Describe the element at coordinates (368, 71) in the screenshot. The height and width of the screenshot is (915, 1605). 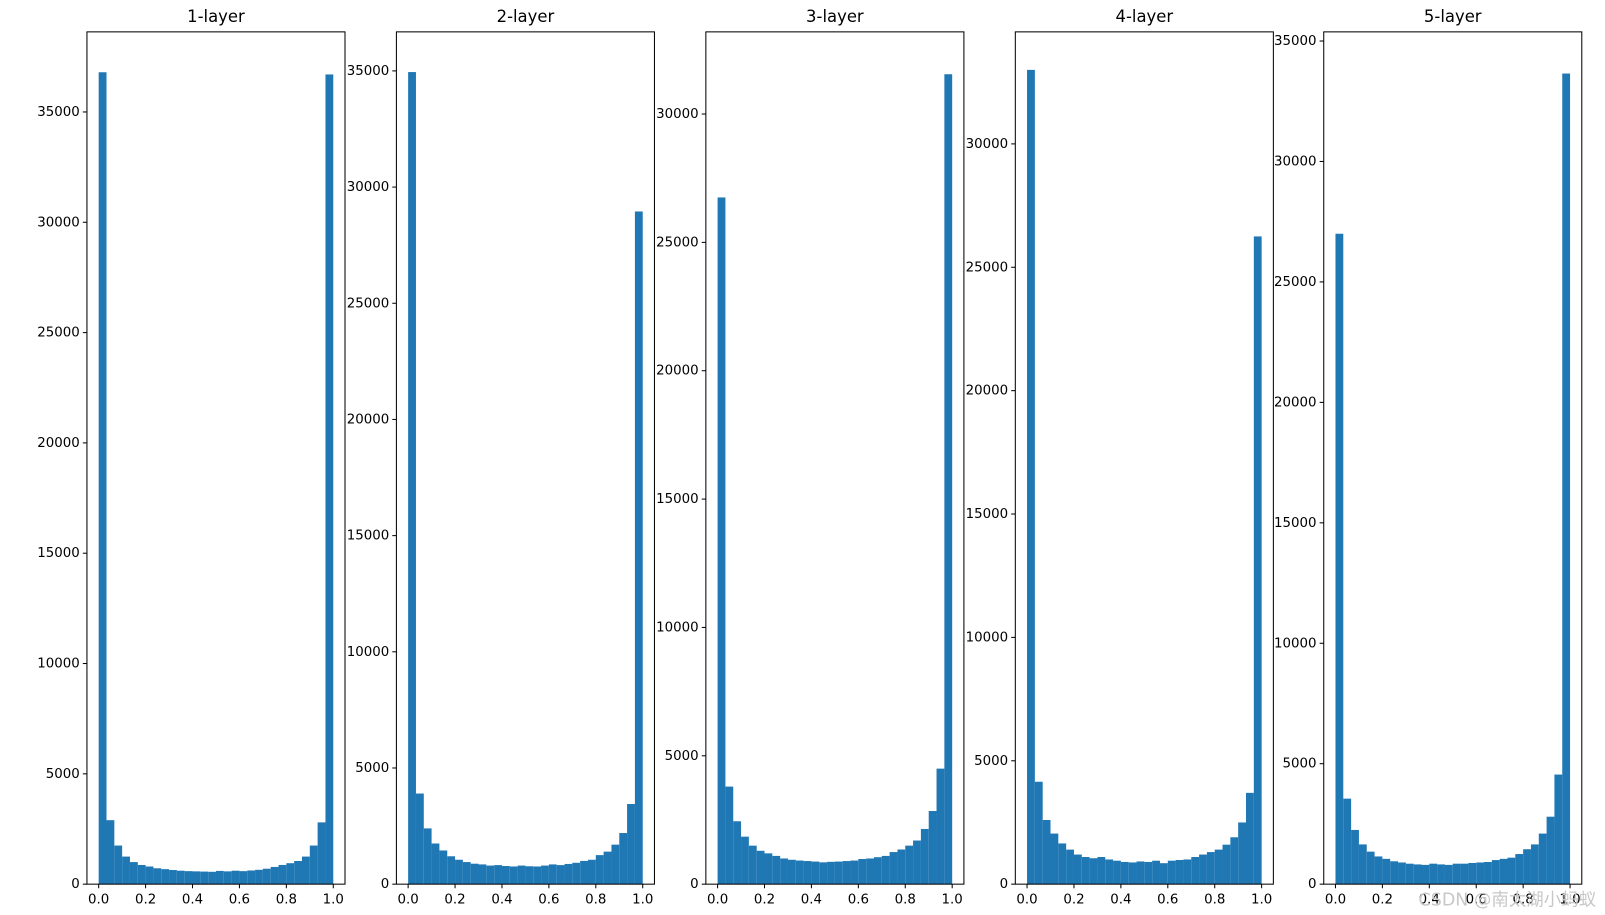
I see `y-tick-label: 35000` at that location.